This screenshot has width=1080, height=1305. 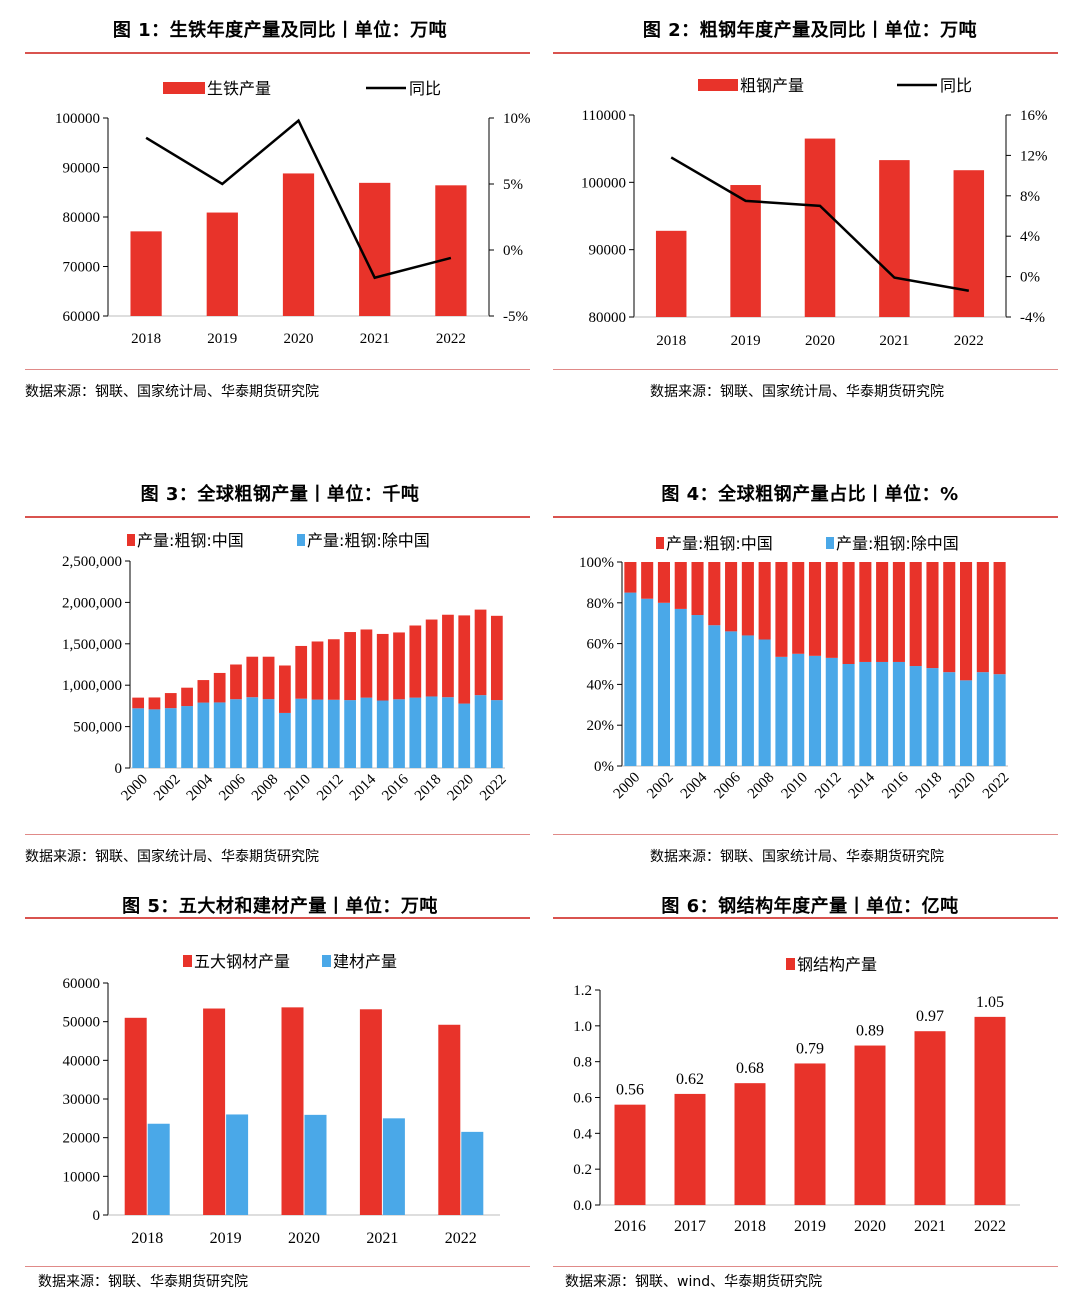 What do you see at coordinates (82, 984) in the screenshot?
I see `y-tick-label: 60000` at bounding box center [82, 984].